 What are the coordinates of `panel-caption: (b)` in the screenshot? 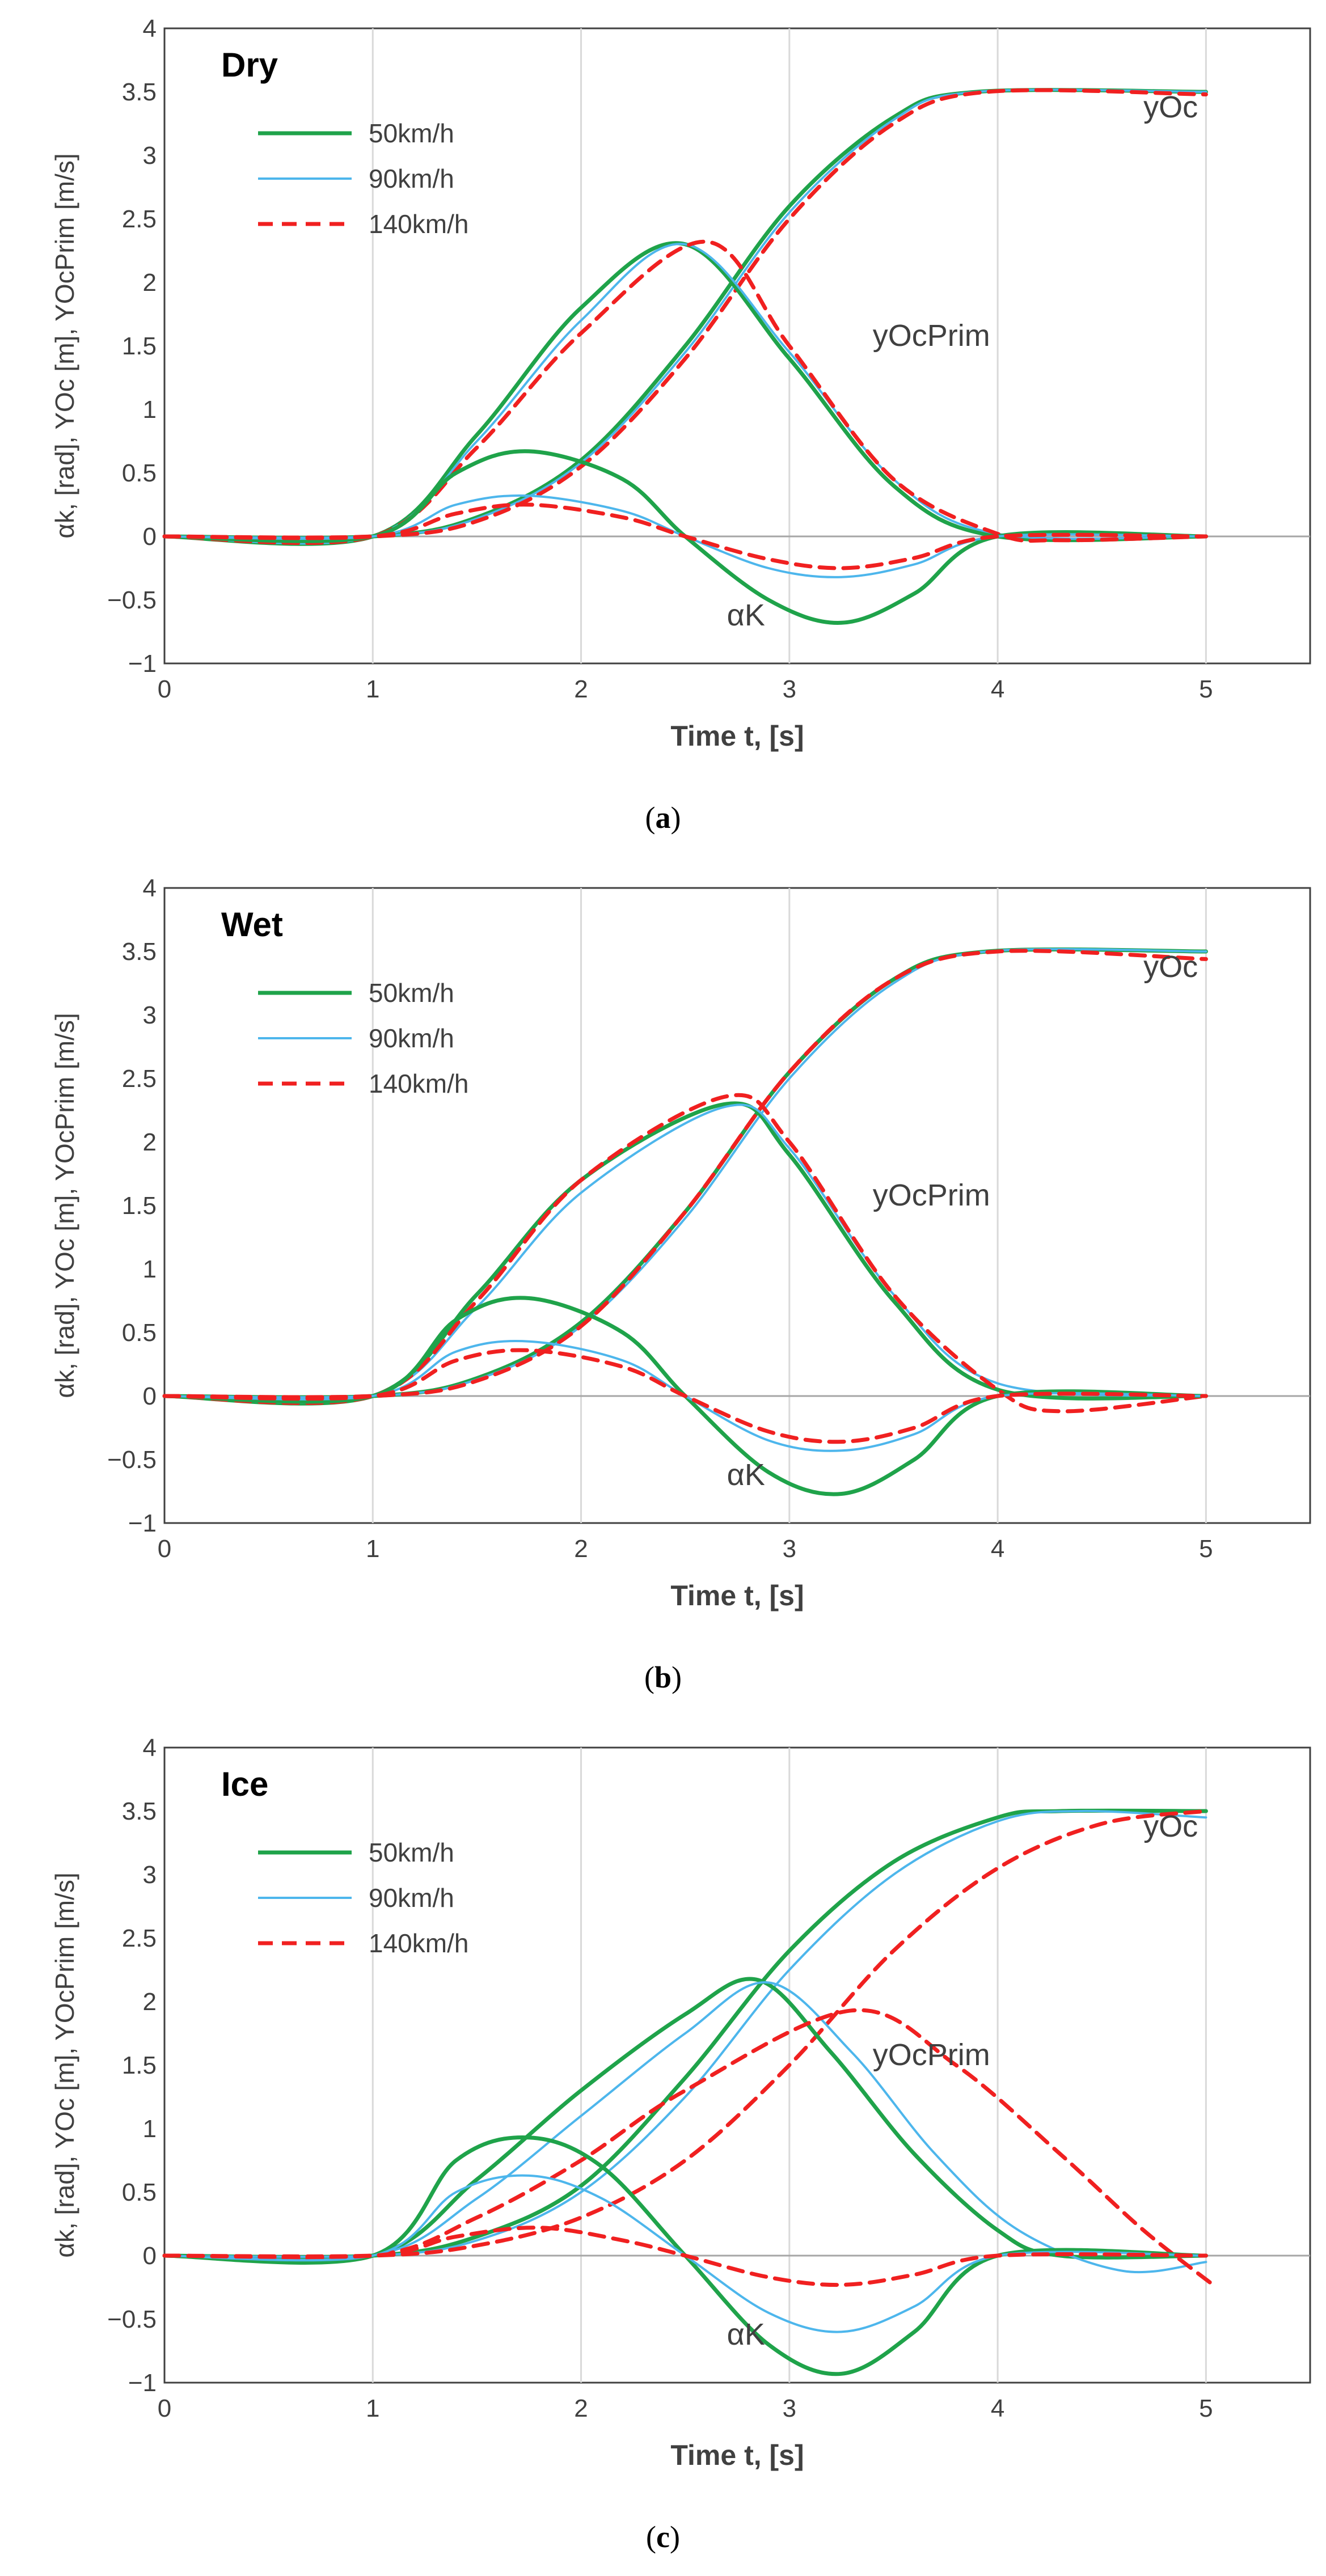 It's located at (663, 1677).